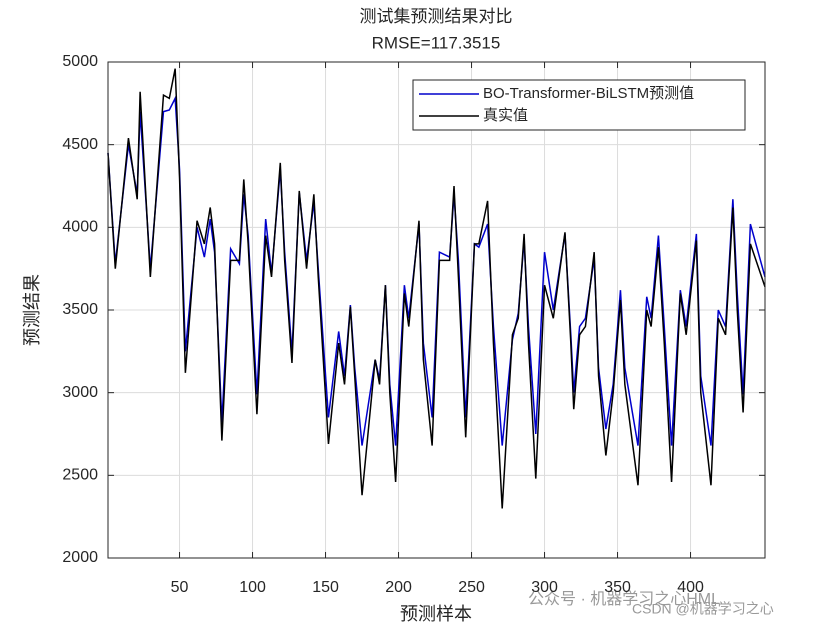 The height and width of the screenshot is (630, 840). I want to click on watermark: CSDN @机器学习之心, so click(703, 609).